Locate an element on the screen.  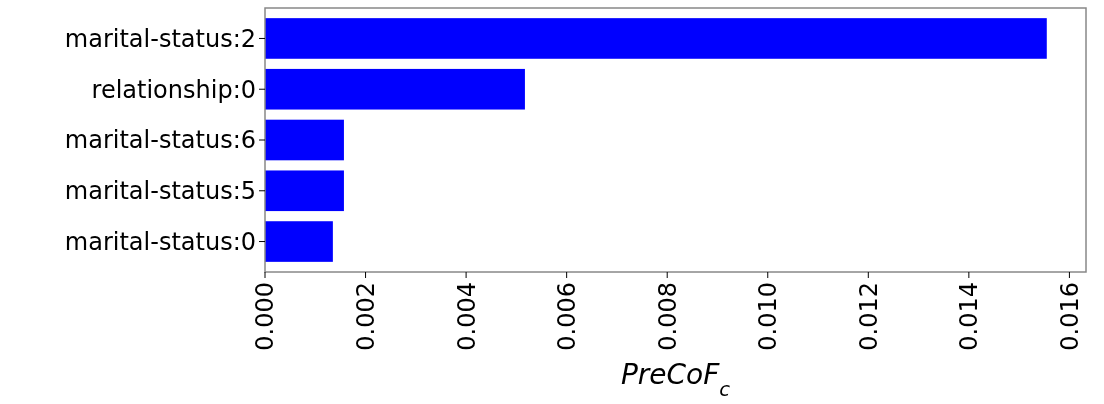
y-tick-label: marital-status:6 is located at coordinates (160, 140).